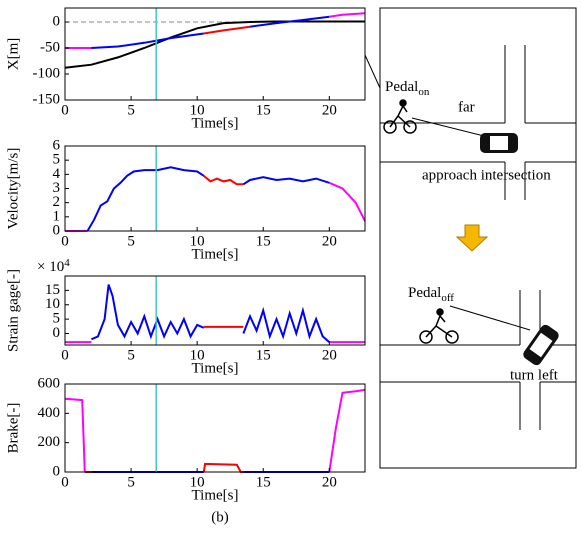  What do you see at coordinates (401, 87) in the screenshot?
I see `pedal-on-text: Pedal` at bounding box center [401, 87].